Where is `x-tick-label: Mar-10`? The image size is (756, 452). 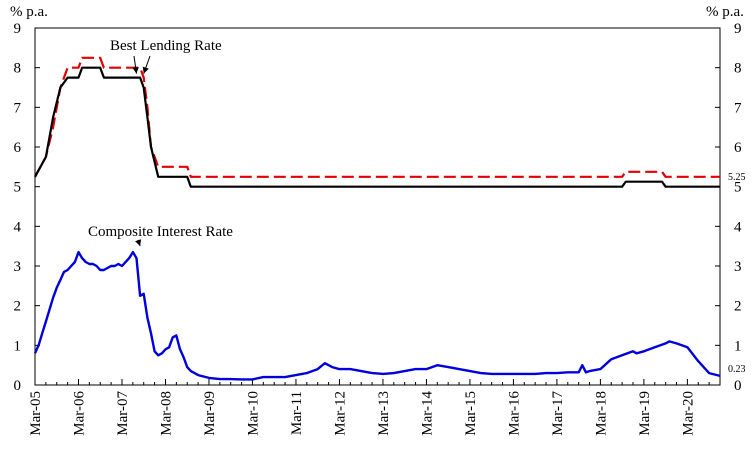
x-tick-label: Mar-10 is located at coordinates (253, 413).